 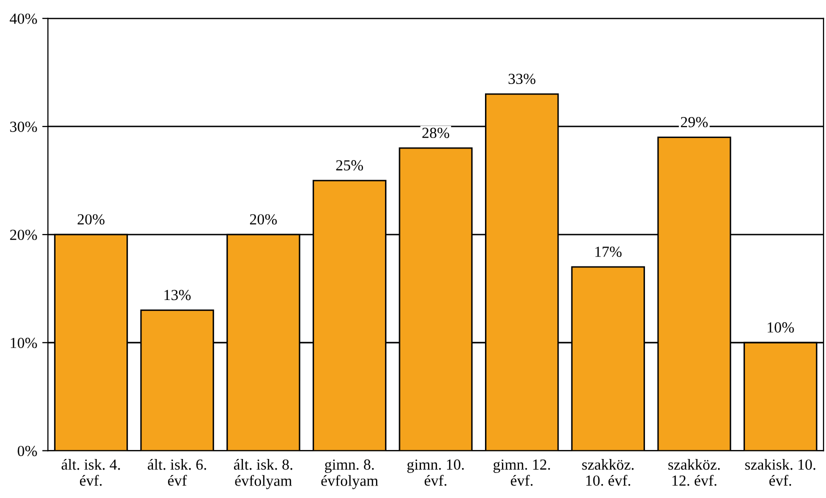 What do you see at coordinates (23, 343) in the screenshot?
I see `y-tick-label: 10%` at bounding box center [23, 343].